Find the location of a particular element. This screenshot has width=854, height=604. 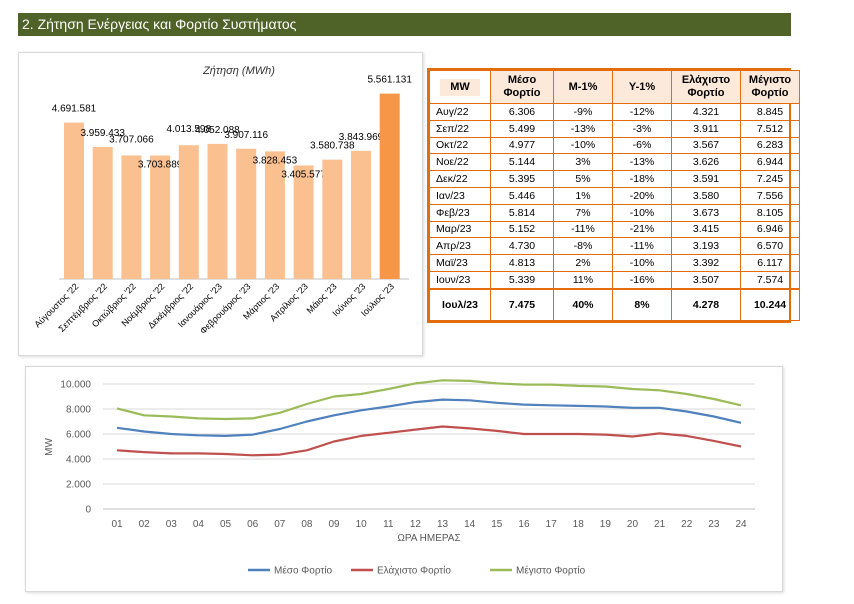

x-tick-label: 21 is located at coordinates (660, 524).